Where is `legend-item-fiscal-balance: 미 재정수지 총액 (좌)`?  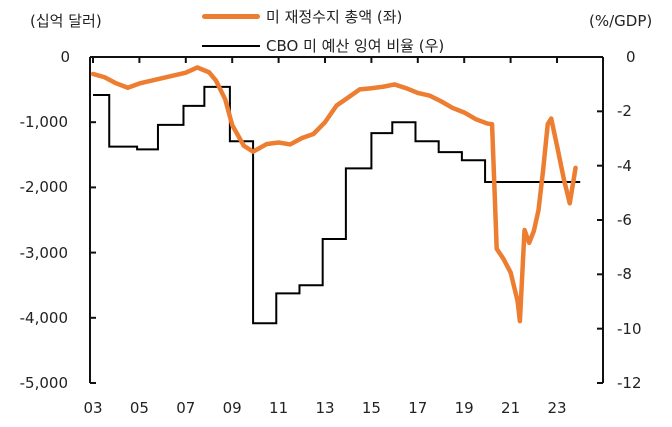 legend-item-fiscal-balance: 미 재정수지 총액 (좌) is located at coordinates (302, 16).